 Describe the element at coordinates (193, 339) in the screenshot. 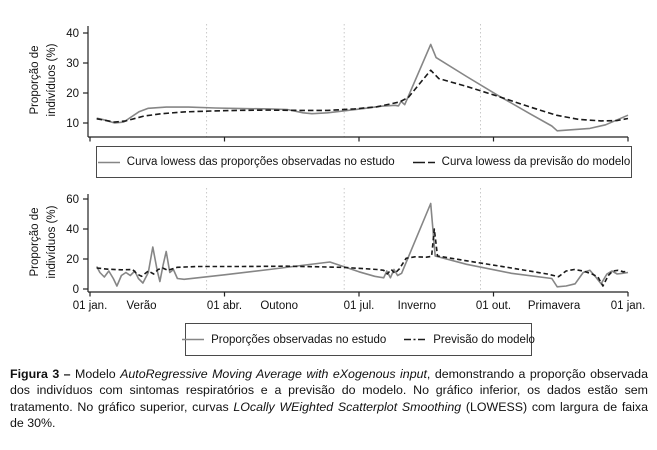

I see `legend-line-sample-observed-raw` at that location.